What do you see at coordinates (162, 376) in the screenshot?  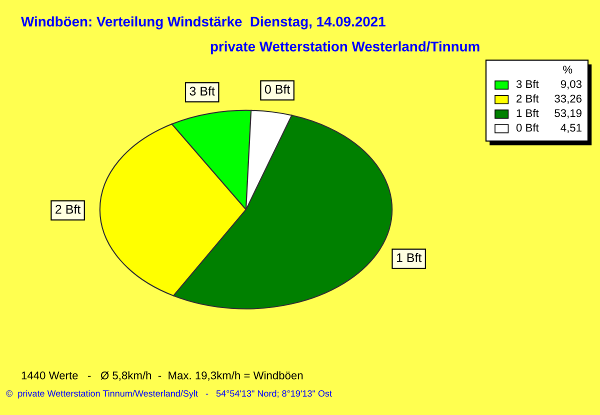 I see `text: 1440 Werte - Ø 5,8km/h - Max. 19,3km/h = Windböen` at bounding box center [162, 376].